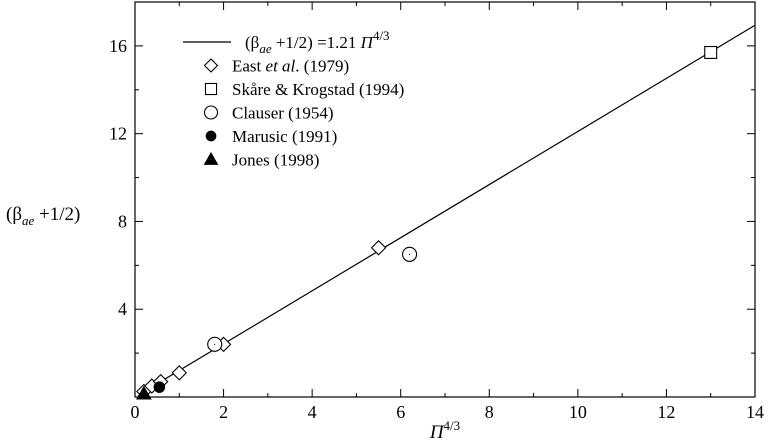 Image resolution: width=770 pixels, height=443 pixels. What do you see at coordinates (400, 412) in the screenshot?
I see `x-tick-label: 6` at bounding box center [400, 412].